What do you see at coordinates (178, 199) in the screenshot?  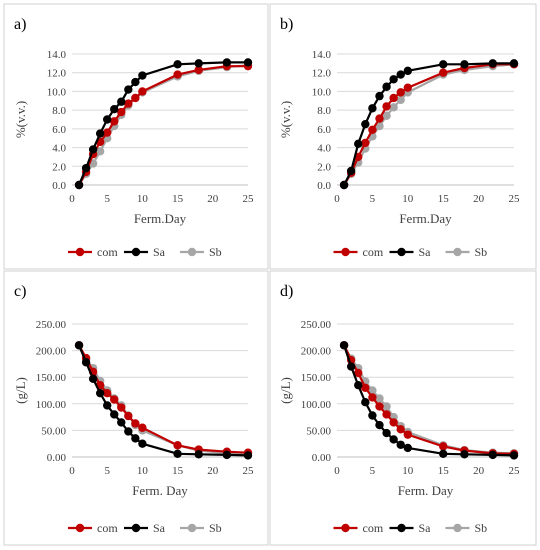 I see `x-tick-label: 15` at bounding box center [178, 199].